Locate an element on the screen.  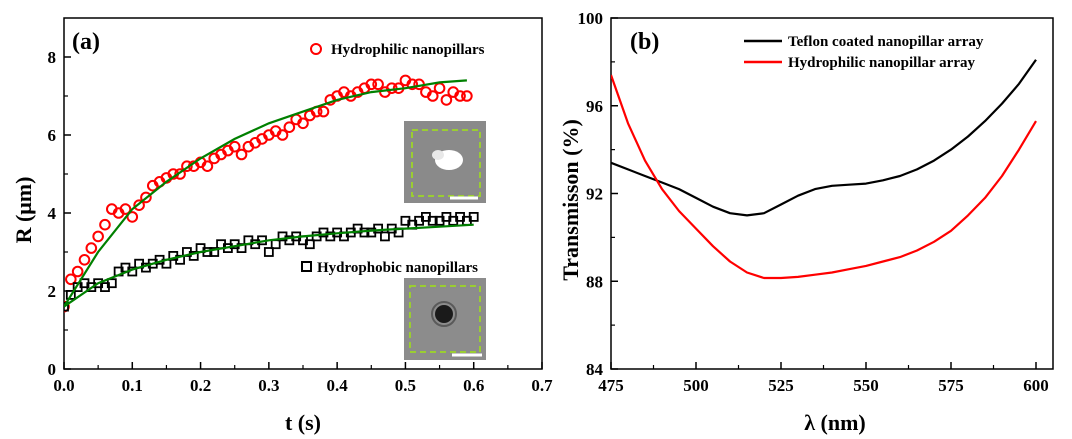
x-tick-label: 475 is located at coordinates (611, 385).